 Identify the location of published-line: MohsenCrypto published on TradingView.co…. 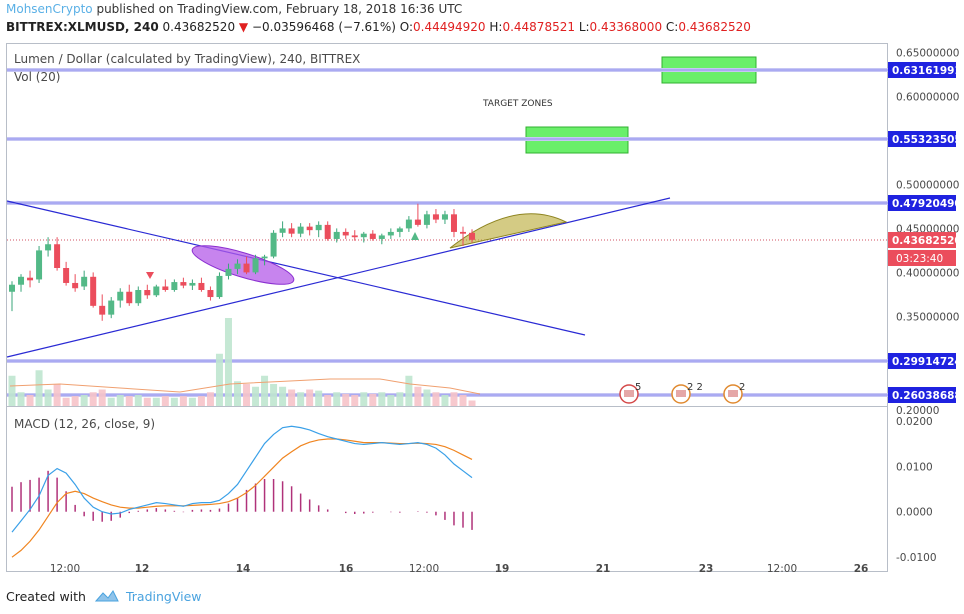
(234, 9).